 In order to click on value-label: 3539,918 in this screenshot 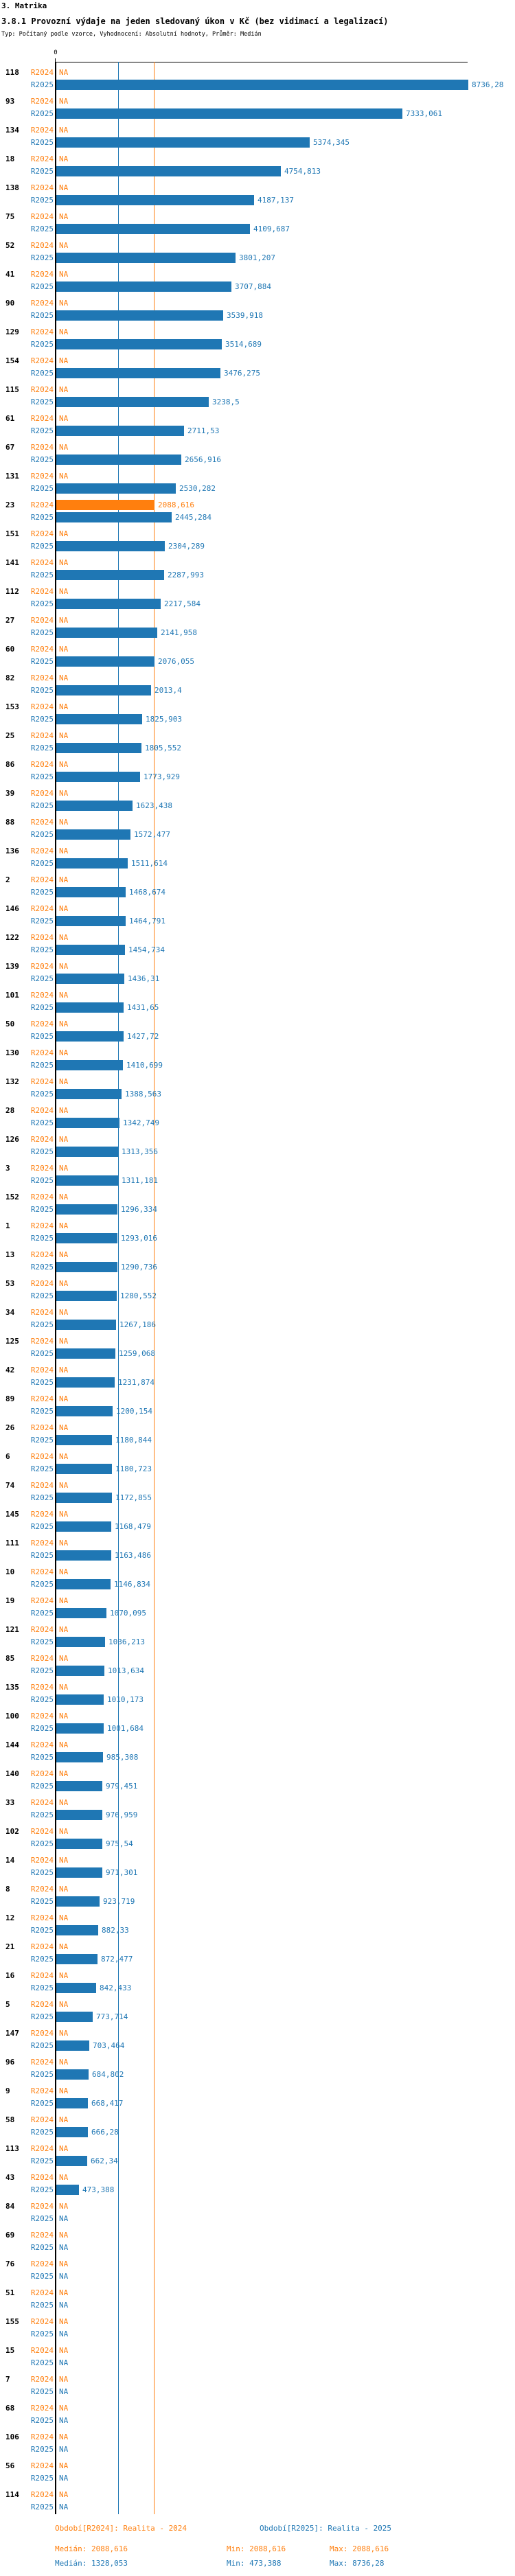, I will do `click(245, 315)`.